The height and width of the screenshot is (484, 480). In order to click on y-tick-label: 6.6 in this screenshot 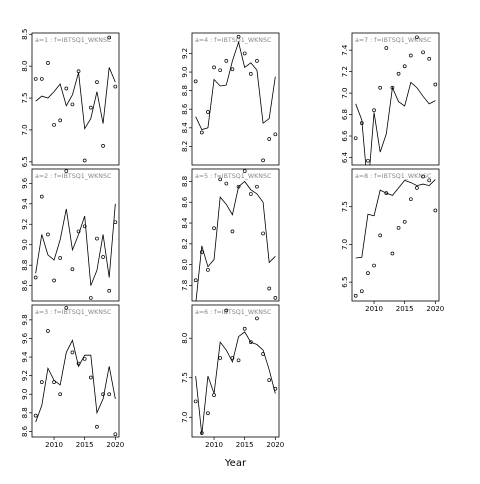, I will do `click(345, 136)`.